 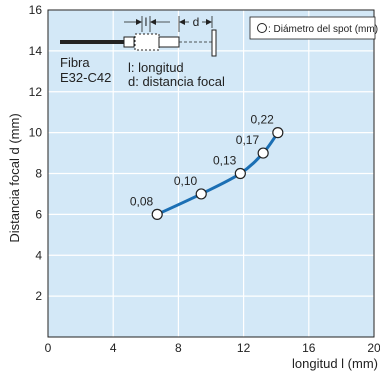 I want to click on data-point-label: 0,22, so click(x=262, y=120).